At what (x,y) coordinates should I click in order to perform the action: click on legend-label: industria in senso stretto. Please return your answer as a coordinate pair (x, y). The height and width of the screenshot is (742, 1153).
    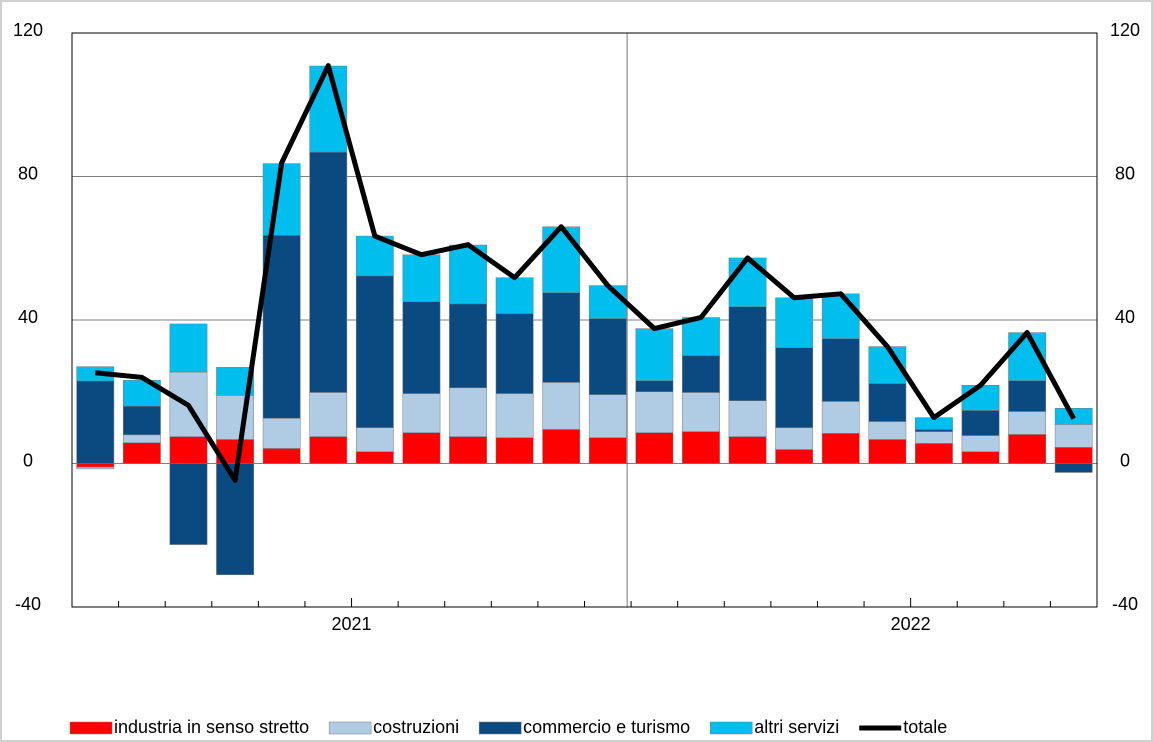
    Looking at the image, I should click on (211, 727).